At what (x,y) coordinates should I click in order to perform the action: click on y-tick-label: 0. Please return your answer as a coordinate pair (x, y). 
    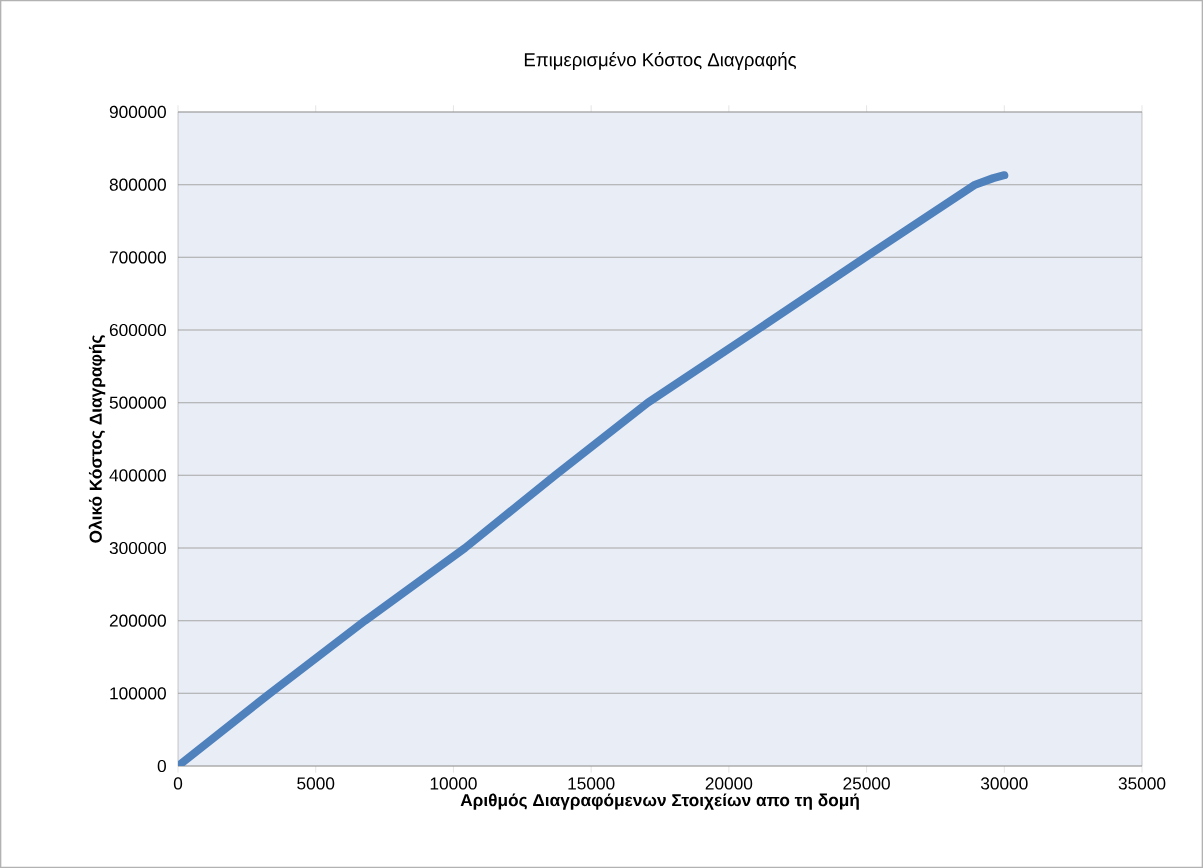
    Looking at the image, I should click on (161, 766).